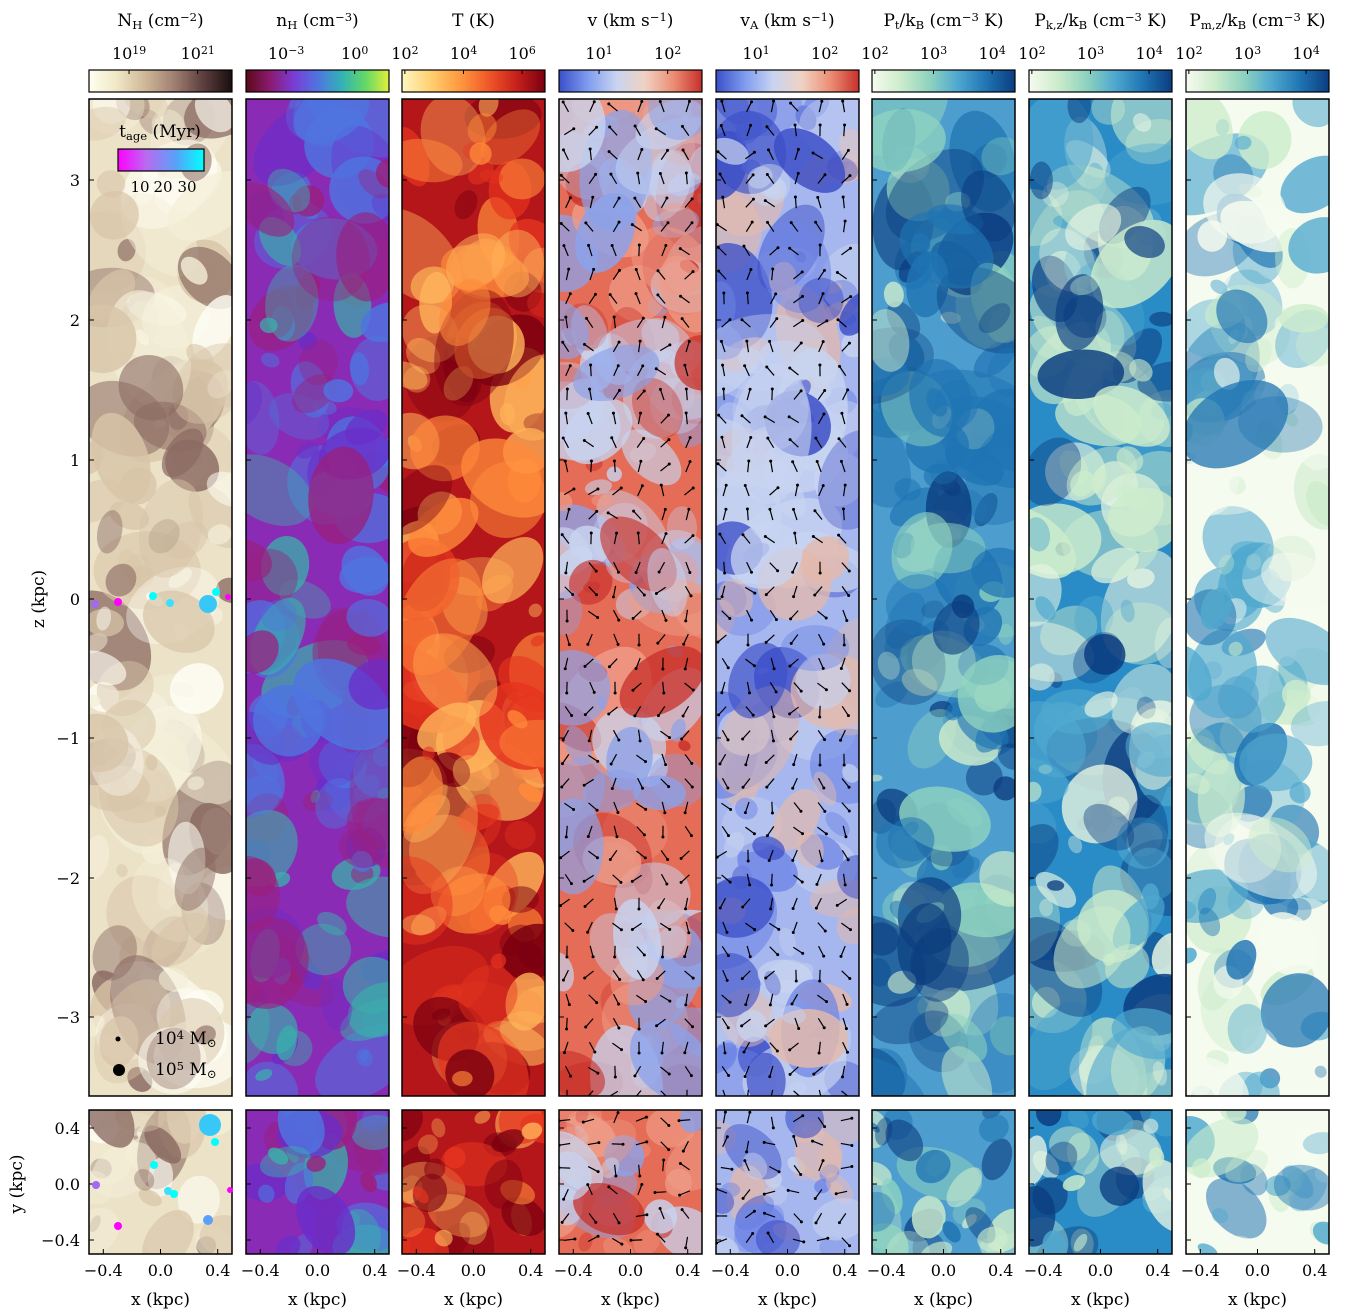 The image size is (1364, 1315). I want to click on colorbar-tick-label: 103, so click(1090, 53).